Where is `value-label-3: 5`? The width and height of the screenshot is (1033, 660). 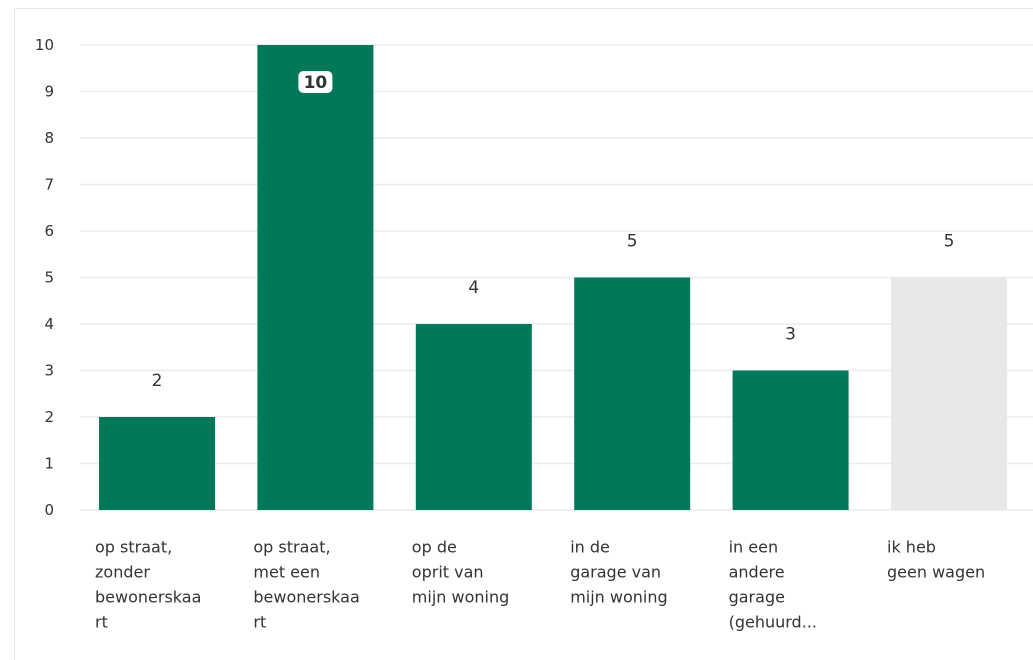
value-label-3: 5 is located at coordinates (632, 242).